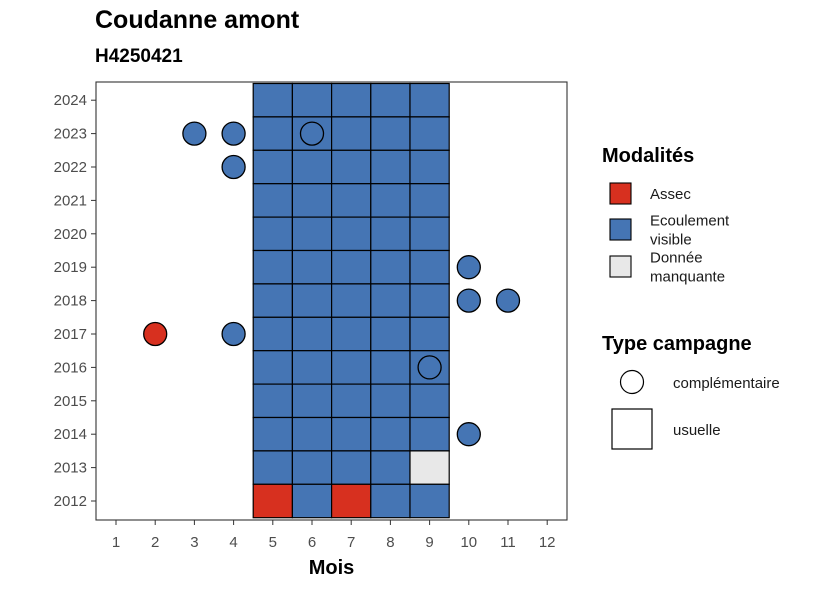  Describe the element at coordinates (670, 194) in the screenshot. I see `legend-key-label: Assec` at that location.